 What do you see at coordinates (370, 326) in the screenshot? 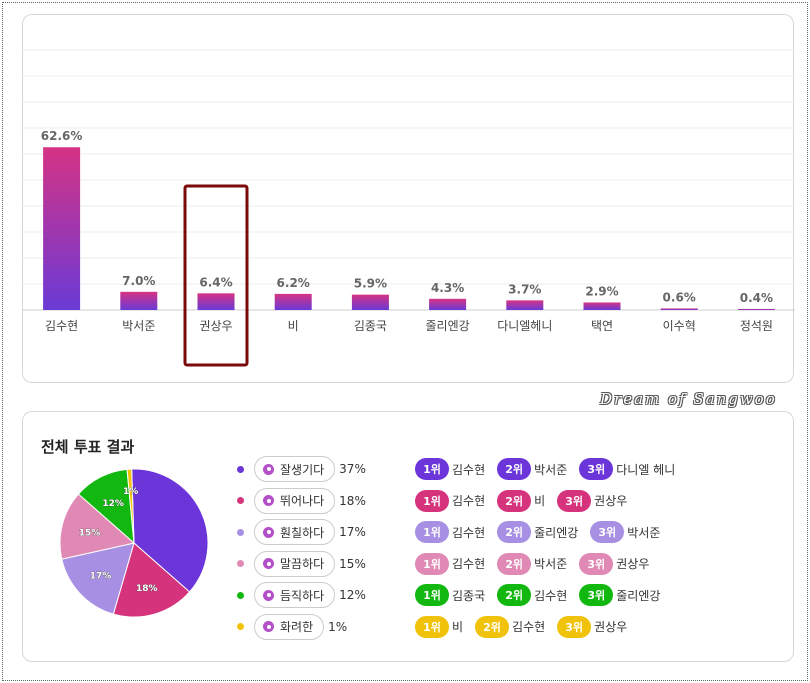
I see `category-label: 김종국` at bounding box center [370, 326].